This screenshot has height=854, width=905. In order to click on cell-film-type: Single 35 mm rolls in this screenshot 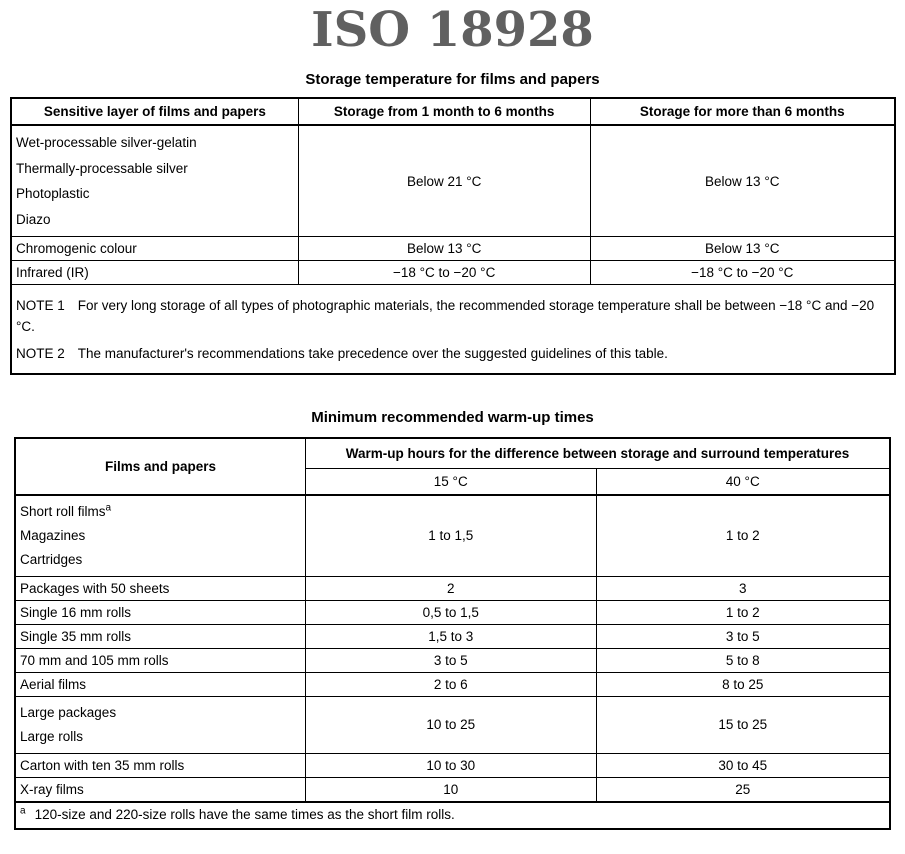, I will do `click(160, 636)`.